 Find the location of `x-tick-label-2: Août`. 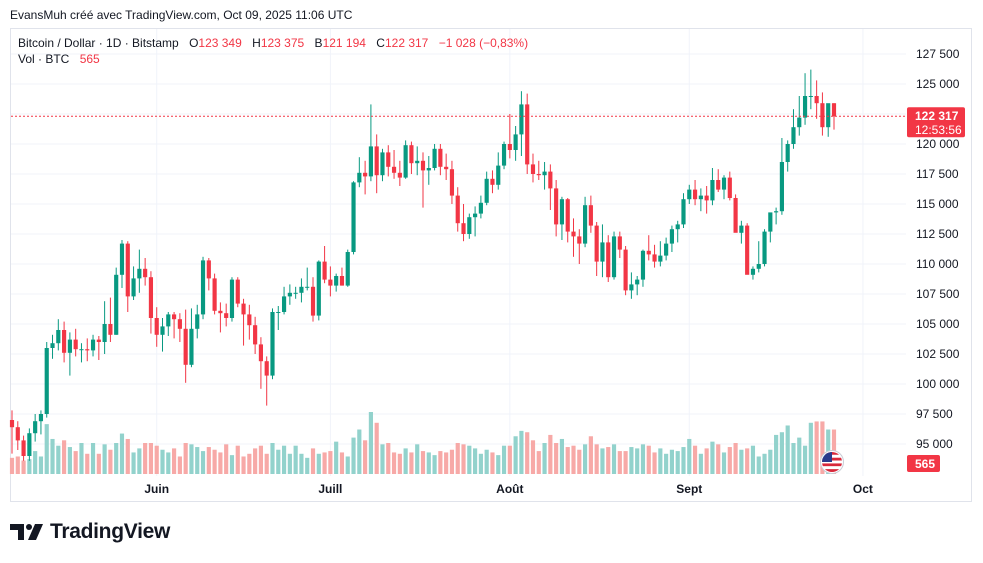

x-tick-label-2: Août is located at coordinates (509, 489).